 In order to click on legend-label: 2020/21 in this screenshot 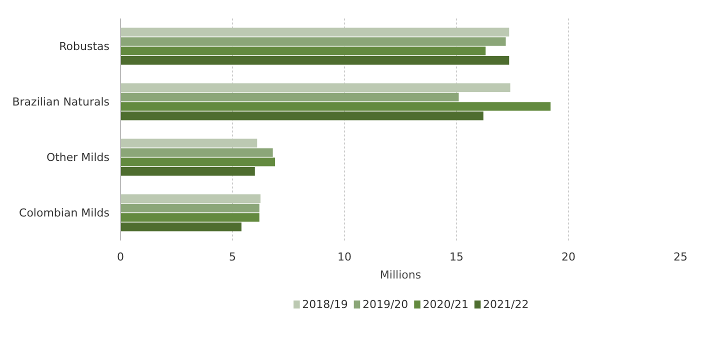, I will do `click(445, 304)`.